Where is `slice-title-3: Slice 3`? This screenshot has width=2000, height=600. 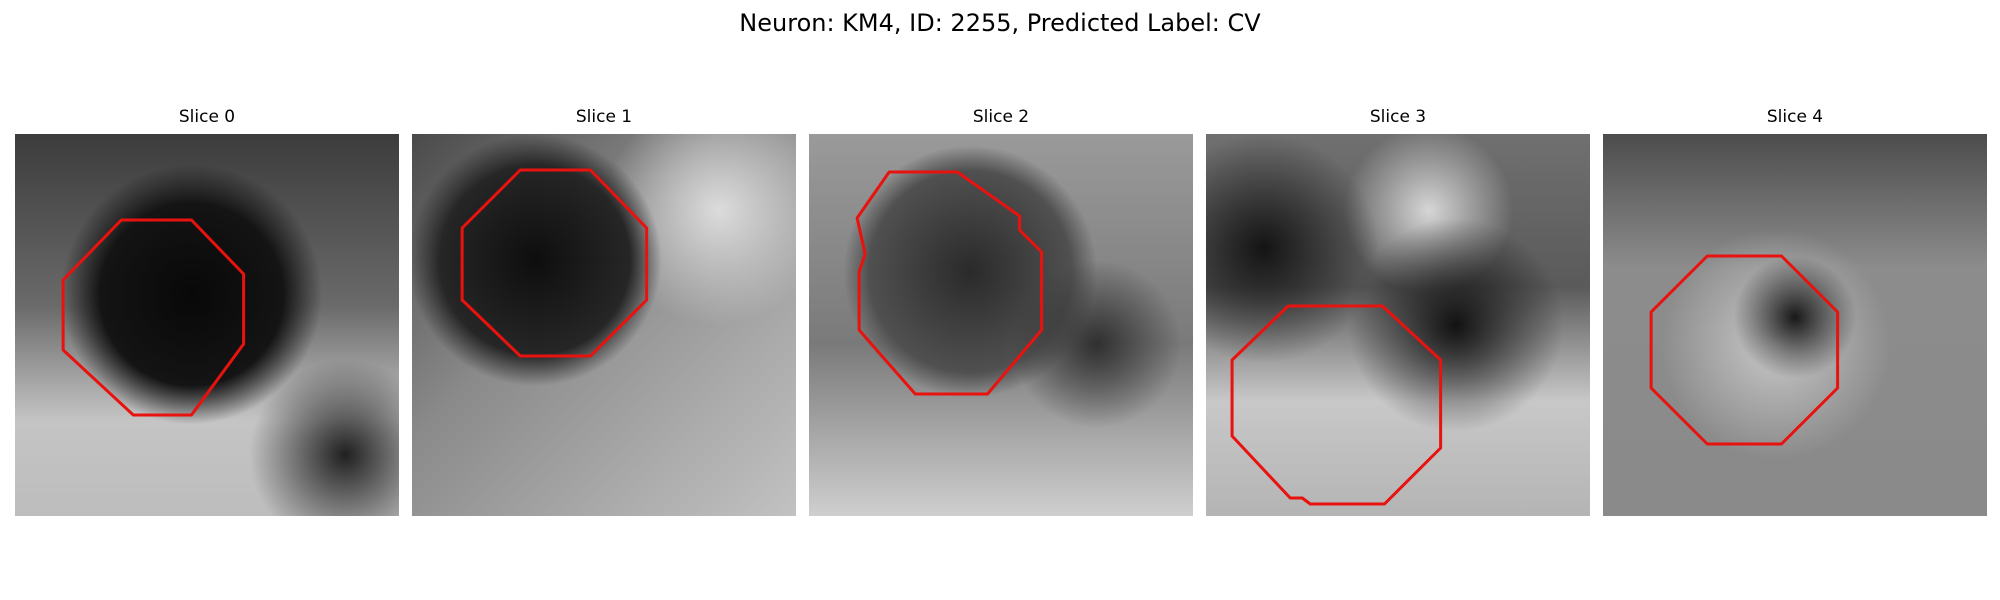
slice-title-3: Slice 3 is located at coordinates (1398, 117).